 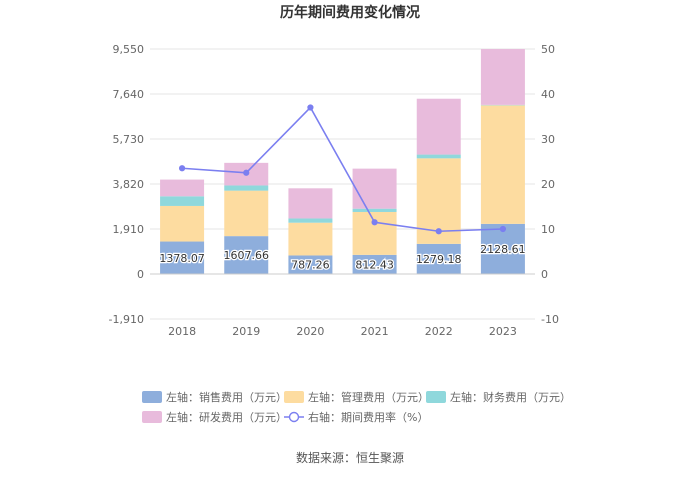 What do you see at coordinates (129, 49) in the screenshot?
I see `left-axis-tick-label: 9,550` at bounding box center [129, 49].